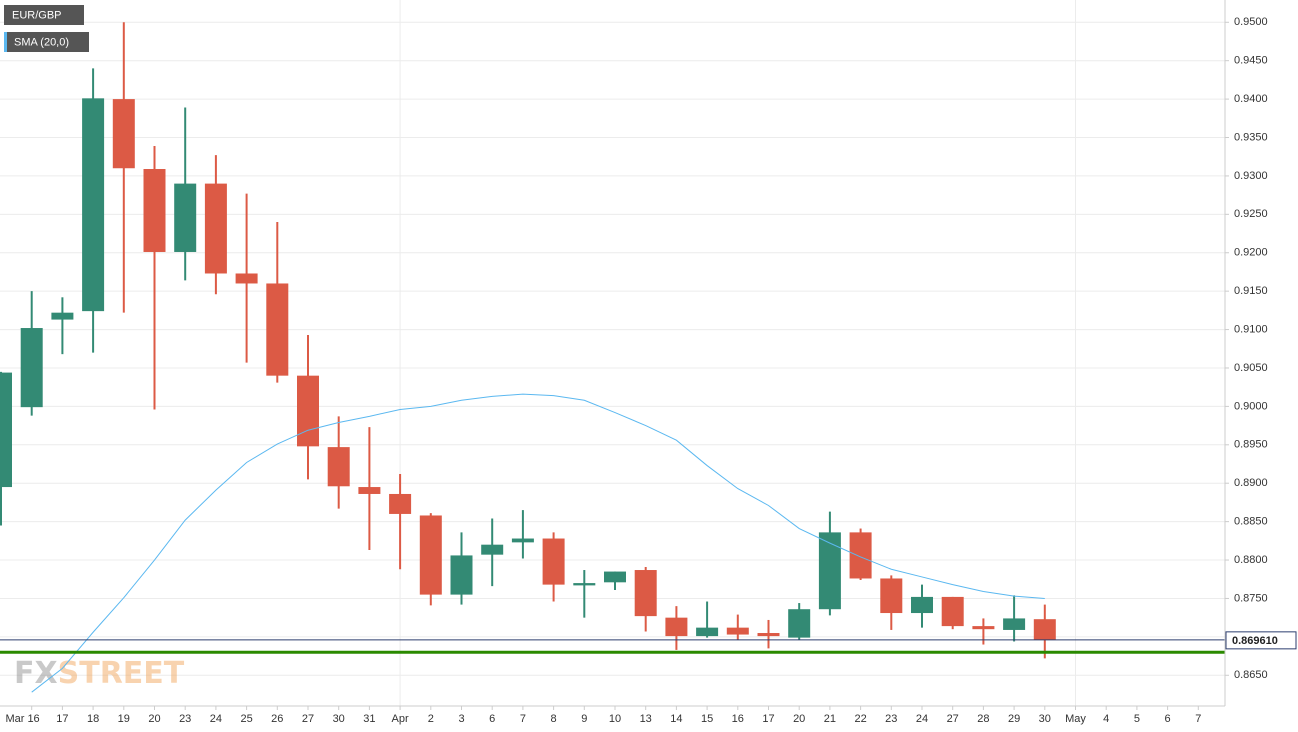  What do you see at coordinates (707, 719) in the screenshot?
I see `x-tick-label: 15` at bounding box center [707, 719].